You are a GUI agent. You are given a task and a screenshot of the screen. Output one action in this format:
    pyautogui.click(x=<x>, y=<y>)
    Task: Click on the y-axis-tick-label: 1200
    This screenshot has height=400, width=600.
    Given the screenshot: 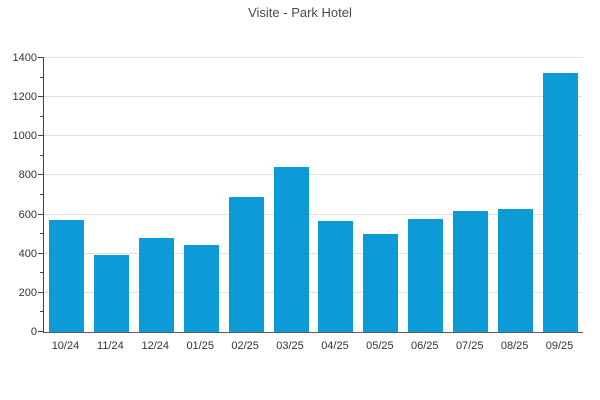 What is the action you would take?
    pyautogui.click(x=24, y=97)
    